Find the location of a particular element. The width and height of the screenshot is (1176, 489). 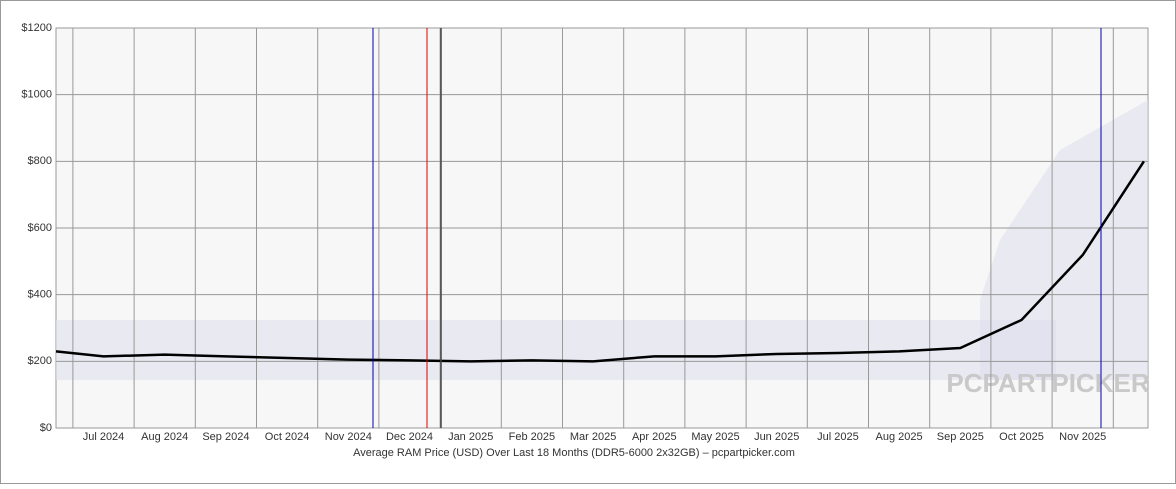

x-tick-label: Nov 2024 is located at coordinates (348, 437).